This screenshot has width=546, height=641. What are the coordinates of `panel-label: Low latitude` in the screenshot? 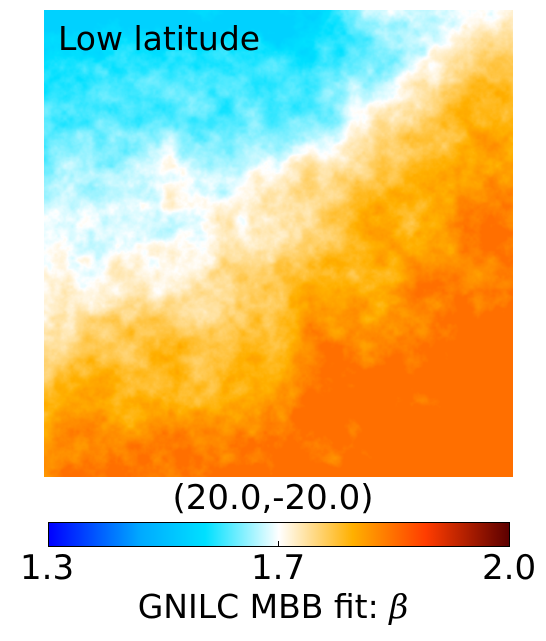 It's located at (159, 38).